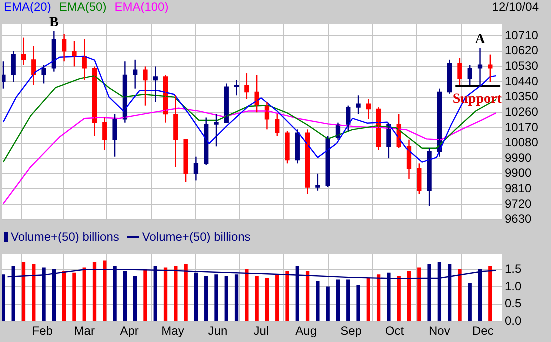 This screenshot has width=551, height=342. Describe the element at coordinates (516, 7) in the screenshot. I see `text: 12/10/04` at that location.